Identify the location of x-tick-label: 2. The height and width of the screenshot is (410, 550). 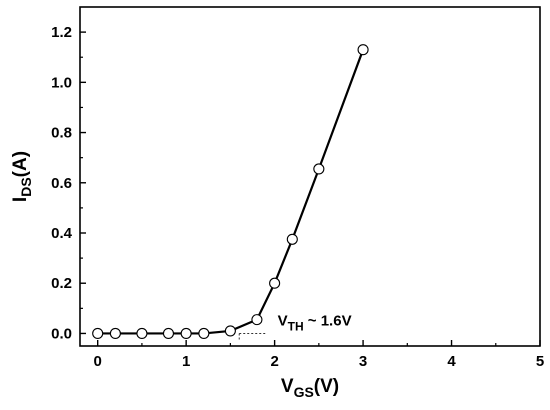
(274, 361).